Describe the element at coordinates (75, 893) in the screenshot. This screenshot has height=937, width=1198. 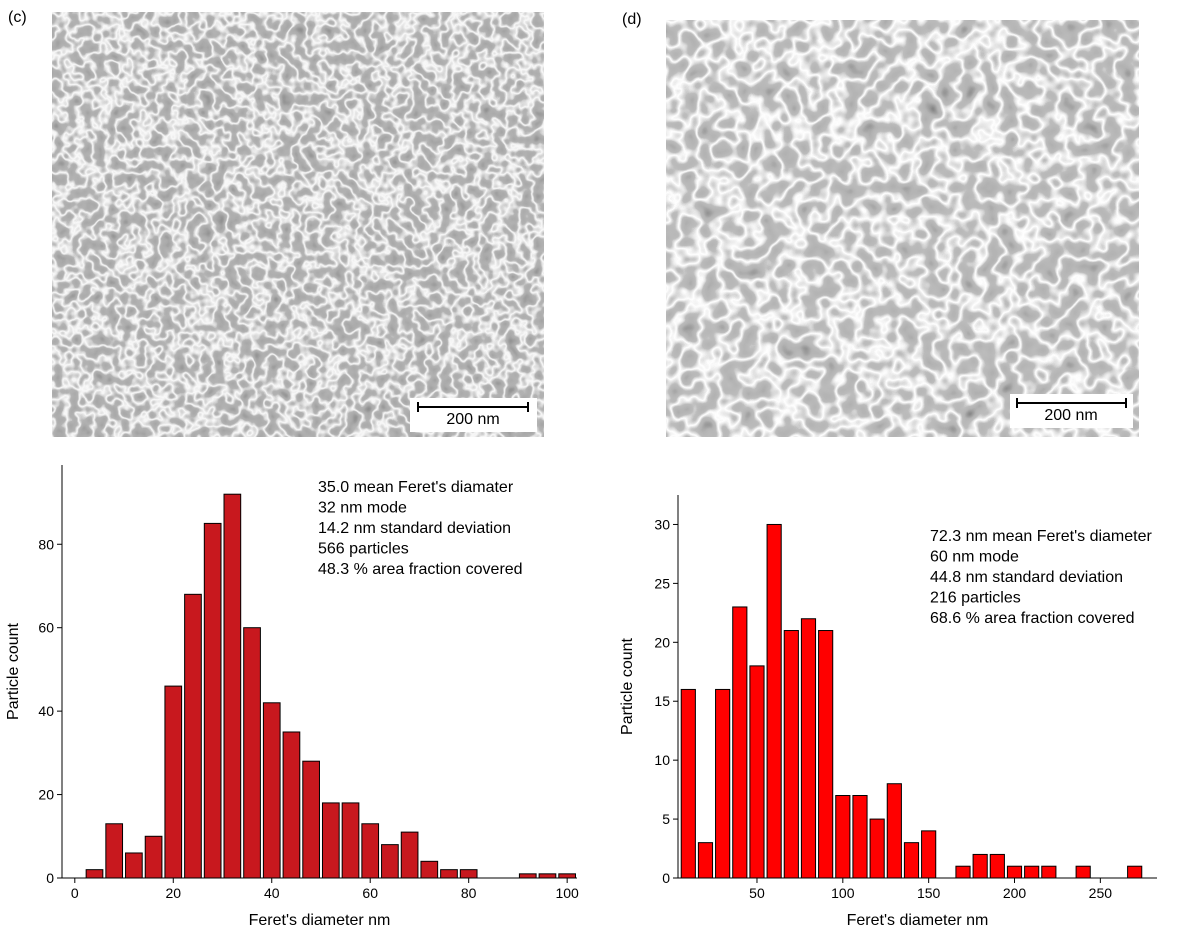
I see `x-tick-label: 0` at that location.